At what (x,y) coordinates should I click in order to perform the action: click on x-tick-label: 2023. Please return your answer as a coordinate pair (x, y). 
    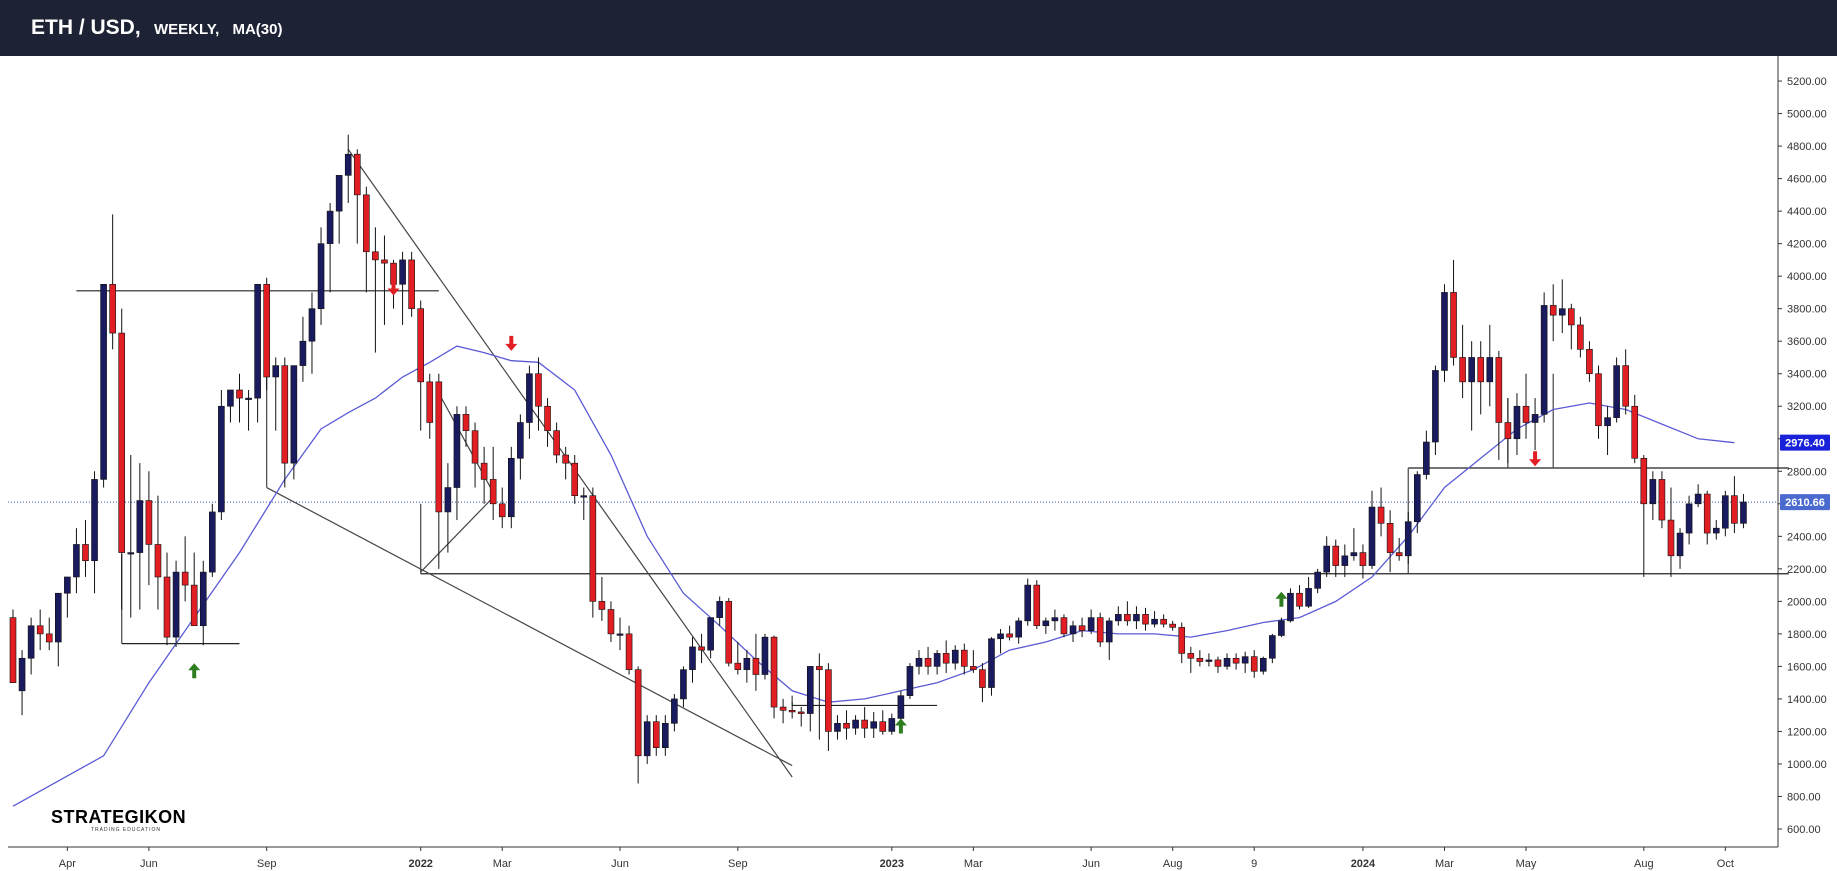
    Looking at the image, I should click on (892, 864).